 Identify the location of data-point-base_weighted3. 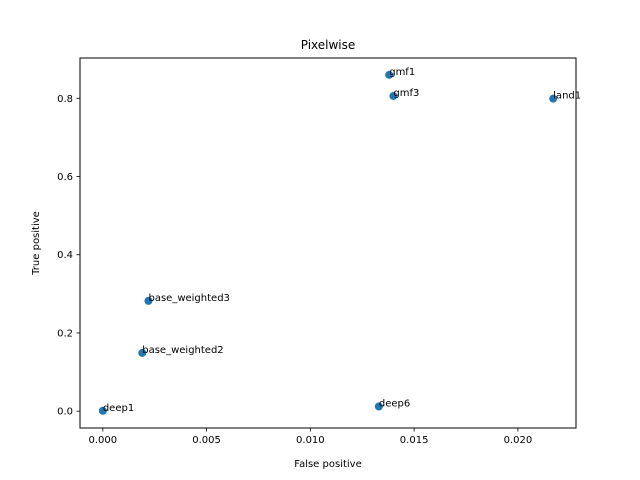
(148, 300).